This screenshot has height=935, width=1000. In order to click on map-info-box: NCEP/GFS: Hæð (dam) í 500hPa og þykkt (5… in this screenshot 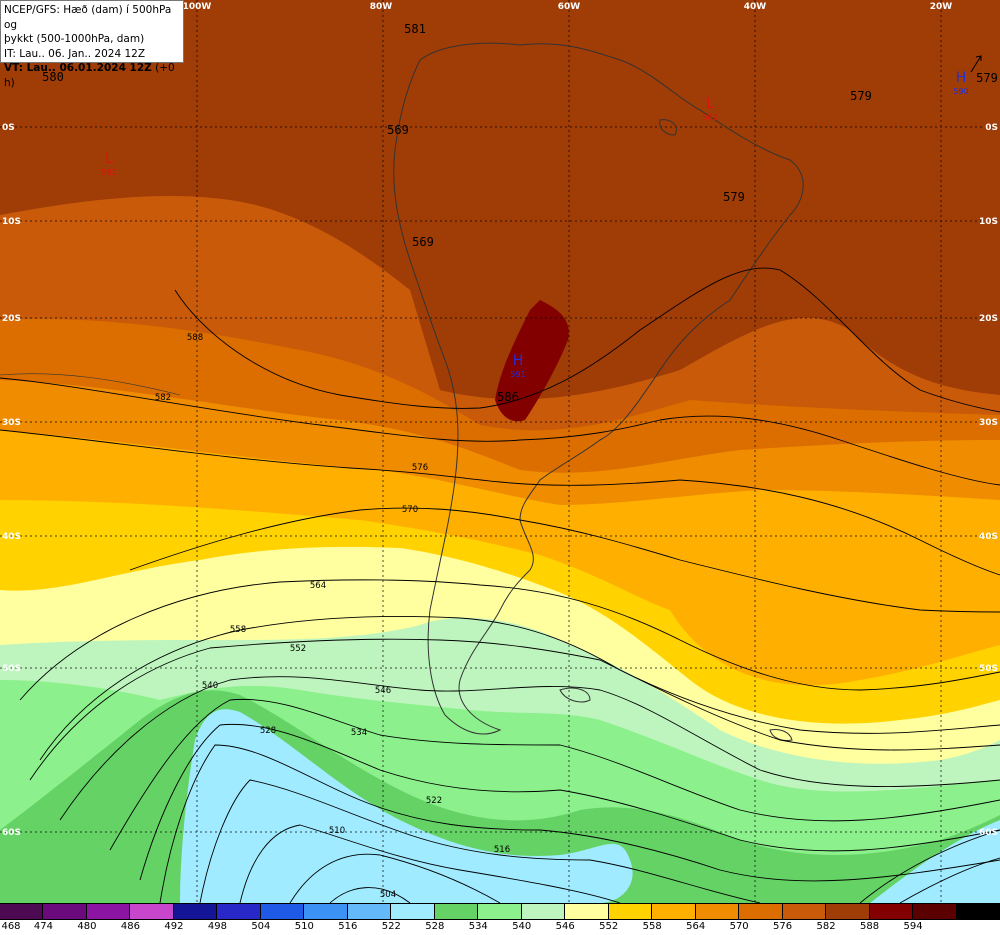, I will do `click(92, 44)`.